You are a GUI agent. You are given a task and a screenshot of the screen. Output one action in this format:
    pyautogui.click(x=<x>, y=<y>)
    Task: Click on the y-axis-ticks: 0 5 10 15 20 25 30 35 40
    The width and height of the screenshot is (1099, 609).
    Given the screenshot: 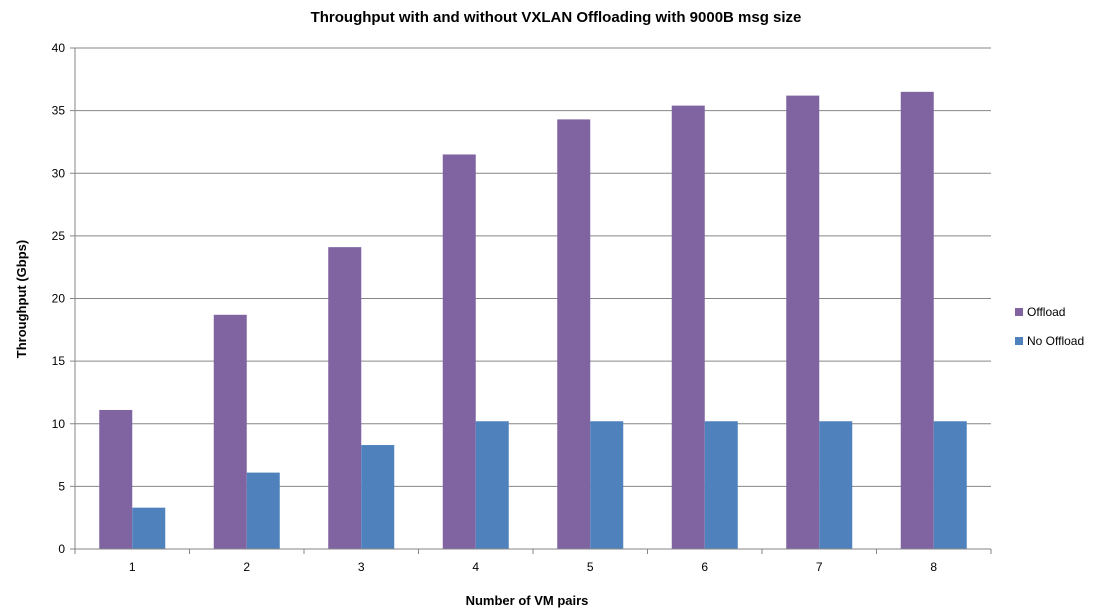 What is the action you would take?
    pyautogui.click(x=63, y=298)
    